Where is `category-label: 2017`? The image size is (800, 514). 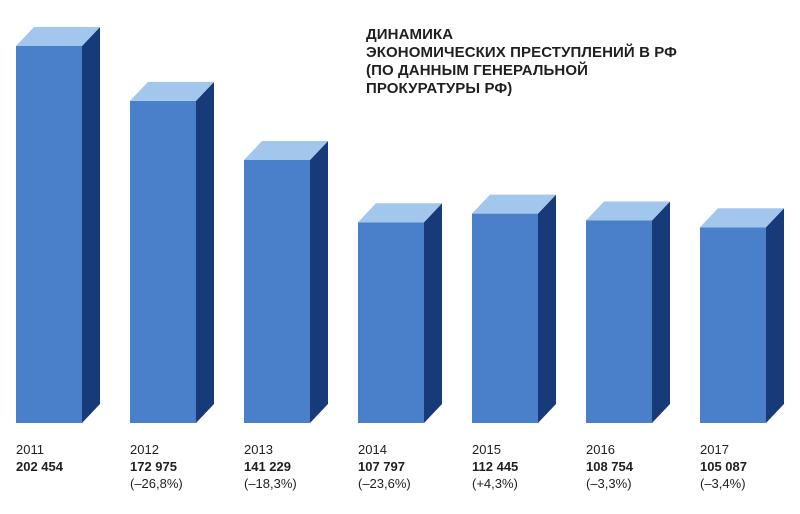 category-label: 2017 is located at coordinates (714, 449).